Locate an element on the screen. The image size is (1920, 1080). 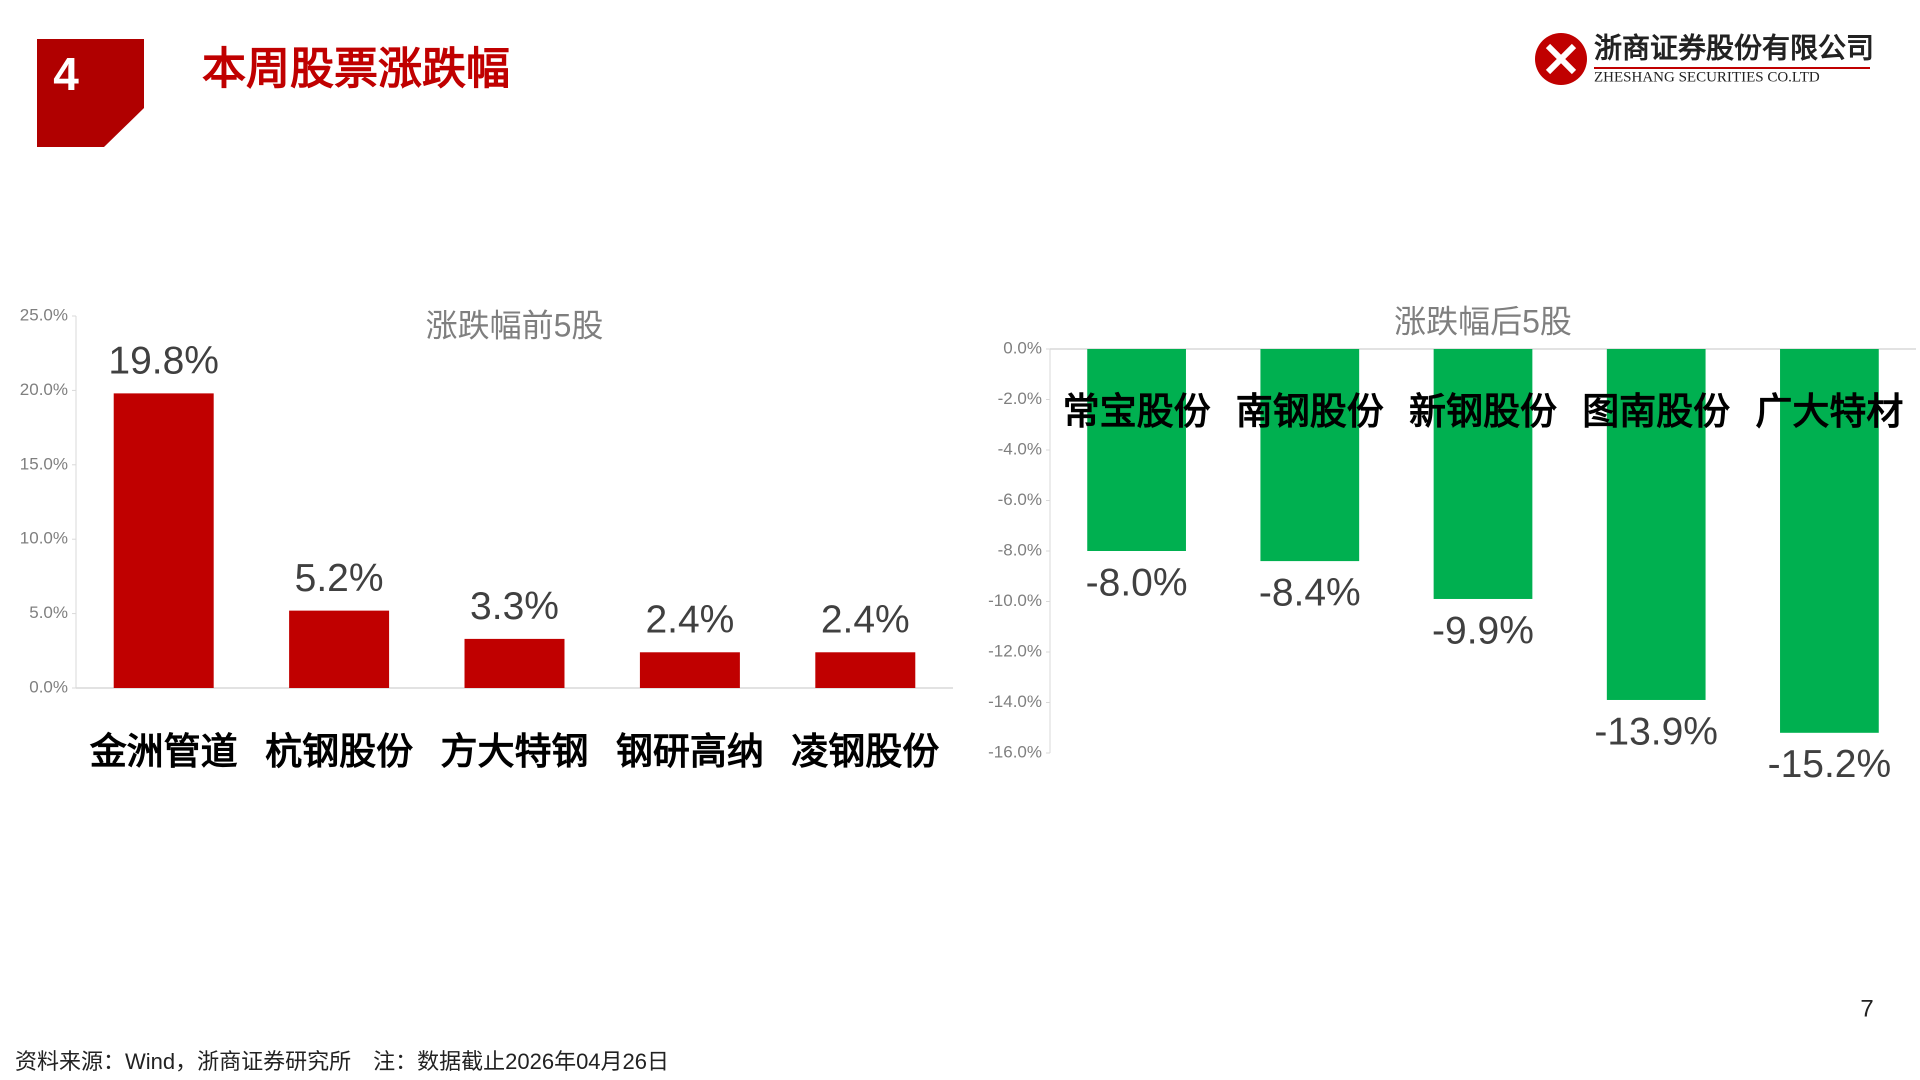
data-label: 19.8% is located at coordinates (163, 361).